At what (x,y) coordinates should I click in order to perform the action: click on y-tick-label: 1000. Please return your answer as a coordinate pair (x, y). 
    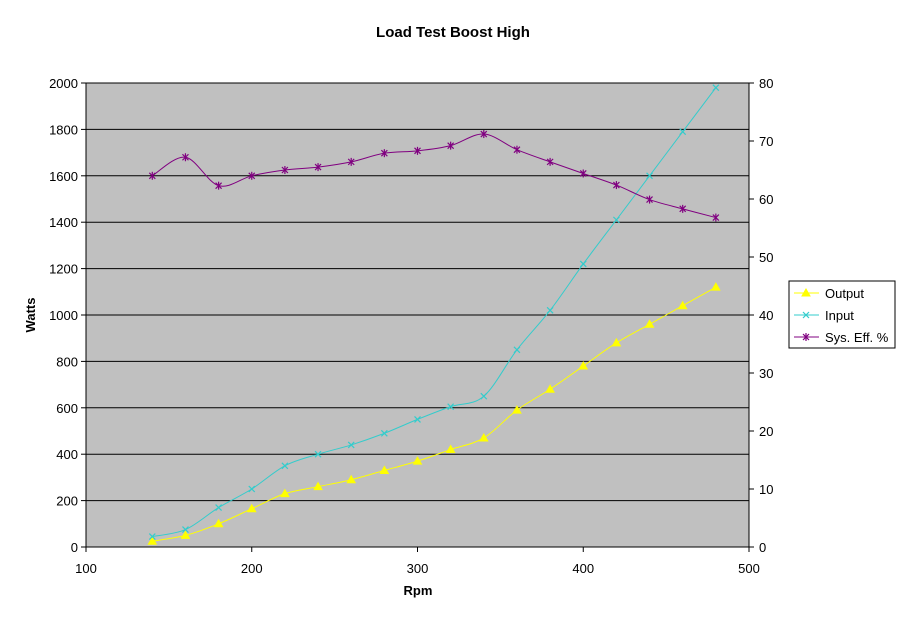
    Looking at the image, I should click on (63, 315).